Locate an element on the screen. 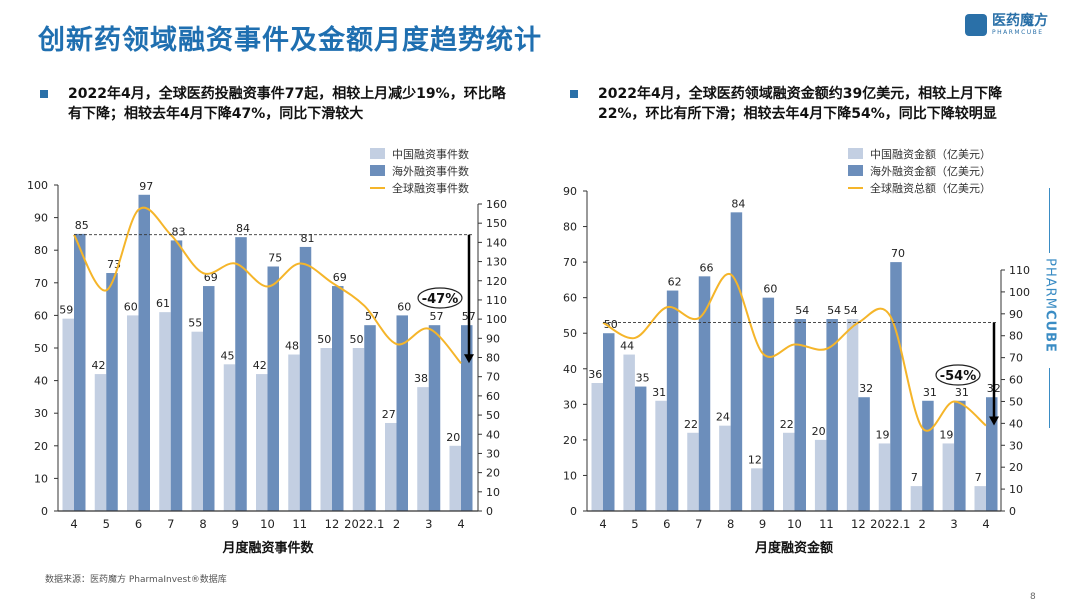  left-tick-label: 20 is located at coordinates (570, 440).